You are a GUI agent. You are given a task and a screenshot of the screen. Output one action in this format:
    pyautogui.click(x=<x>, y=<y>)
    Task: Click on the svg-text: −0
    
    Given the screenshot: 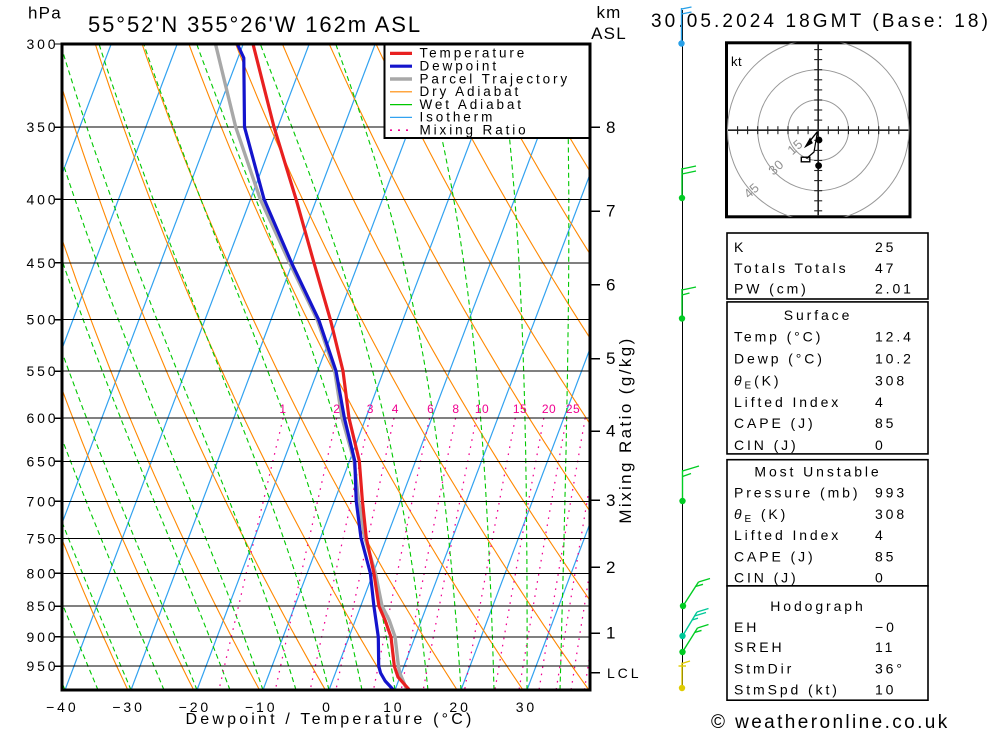 What is the action you would take?
    pyautogui.click(x=886, y=627)
    